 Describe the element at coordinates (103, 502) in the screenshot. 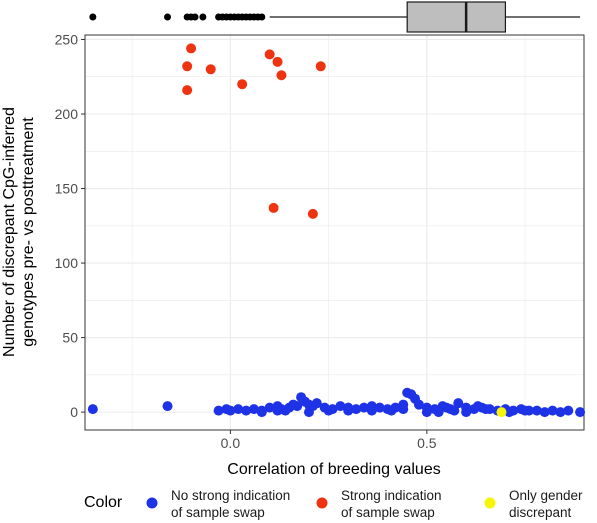

I see `legend-title: Color` at that location.